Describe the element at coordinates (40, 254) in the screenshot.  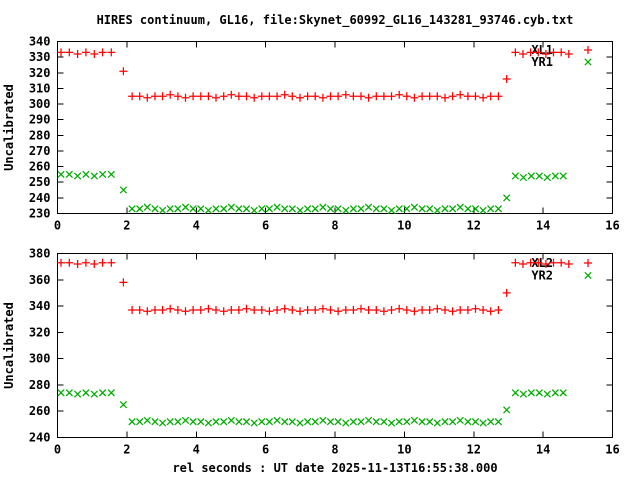
I see `y-tick-label: 380` at that location.